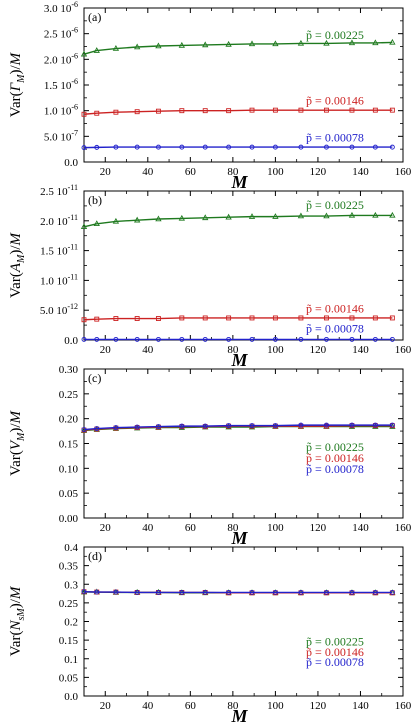  Describe the element at coordinates (71, 585) in the screenshot. I see `y-tick-label: 0.3` at that location.